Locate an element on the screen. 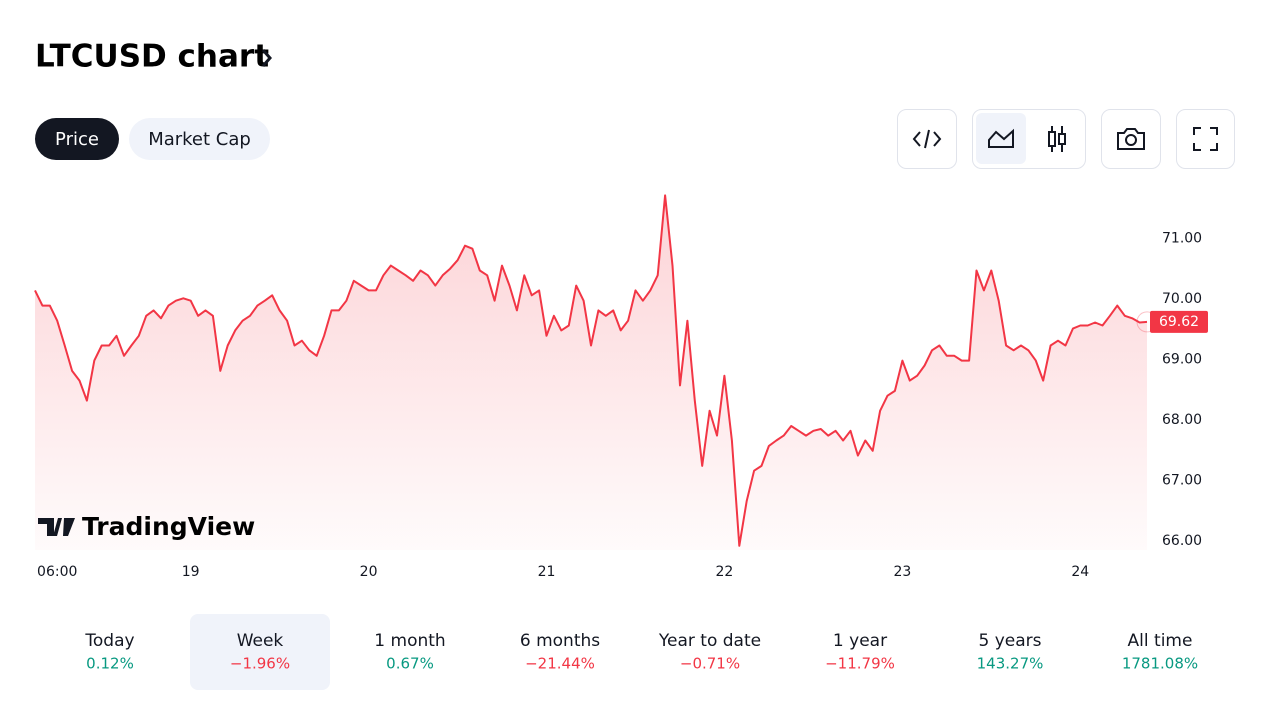 The height and width of the screenshot is (724, 1280). period-label: Today is located at coordinates (109, 641).